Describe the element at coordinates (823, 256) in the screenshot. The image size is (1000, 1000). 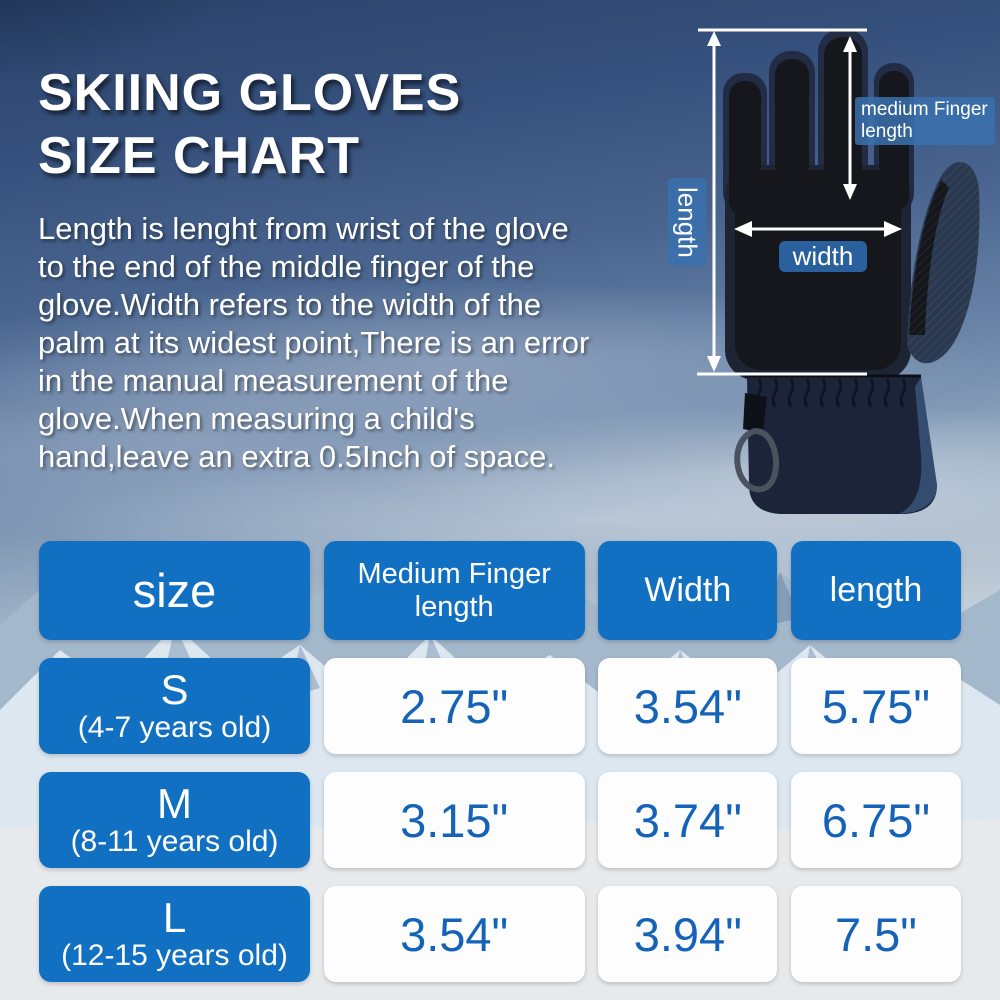
I see `width-label: width` at that location.